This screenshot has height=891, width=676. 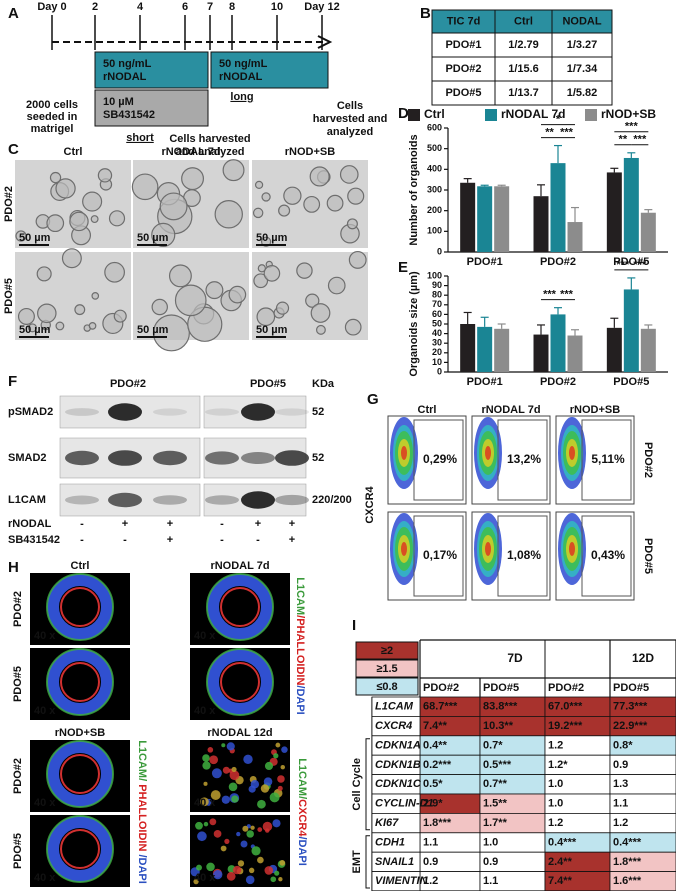 I want to click on x-tick-label: PDO#2, so click(x=558, y=382).